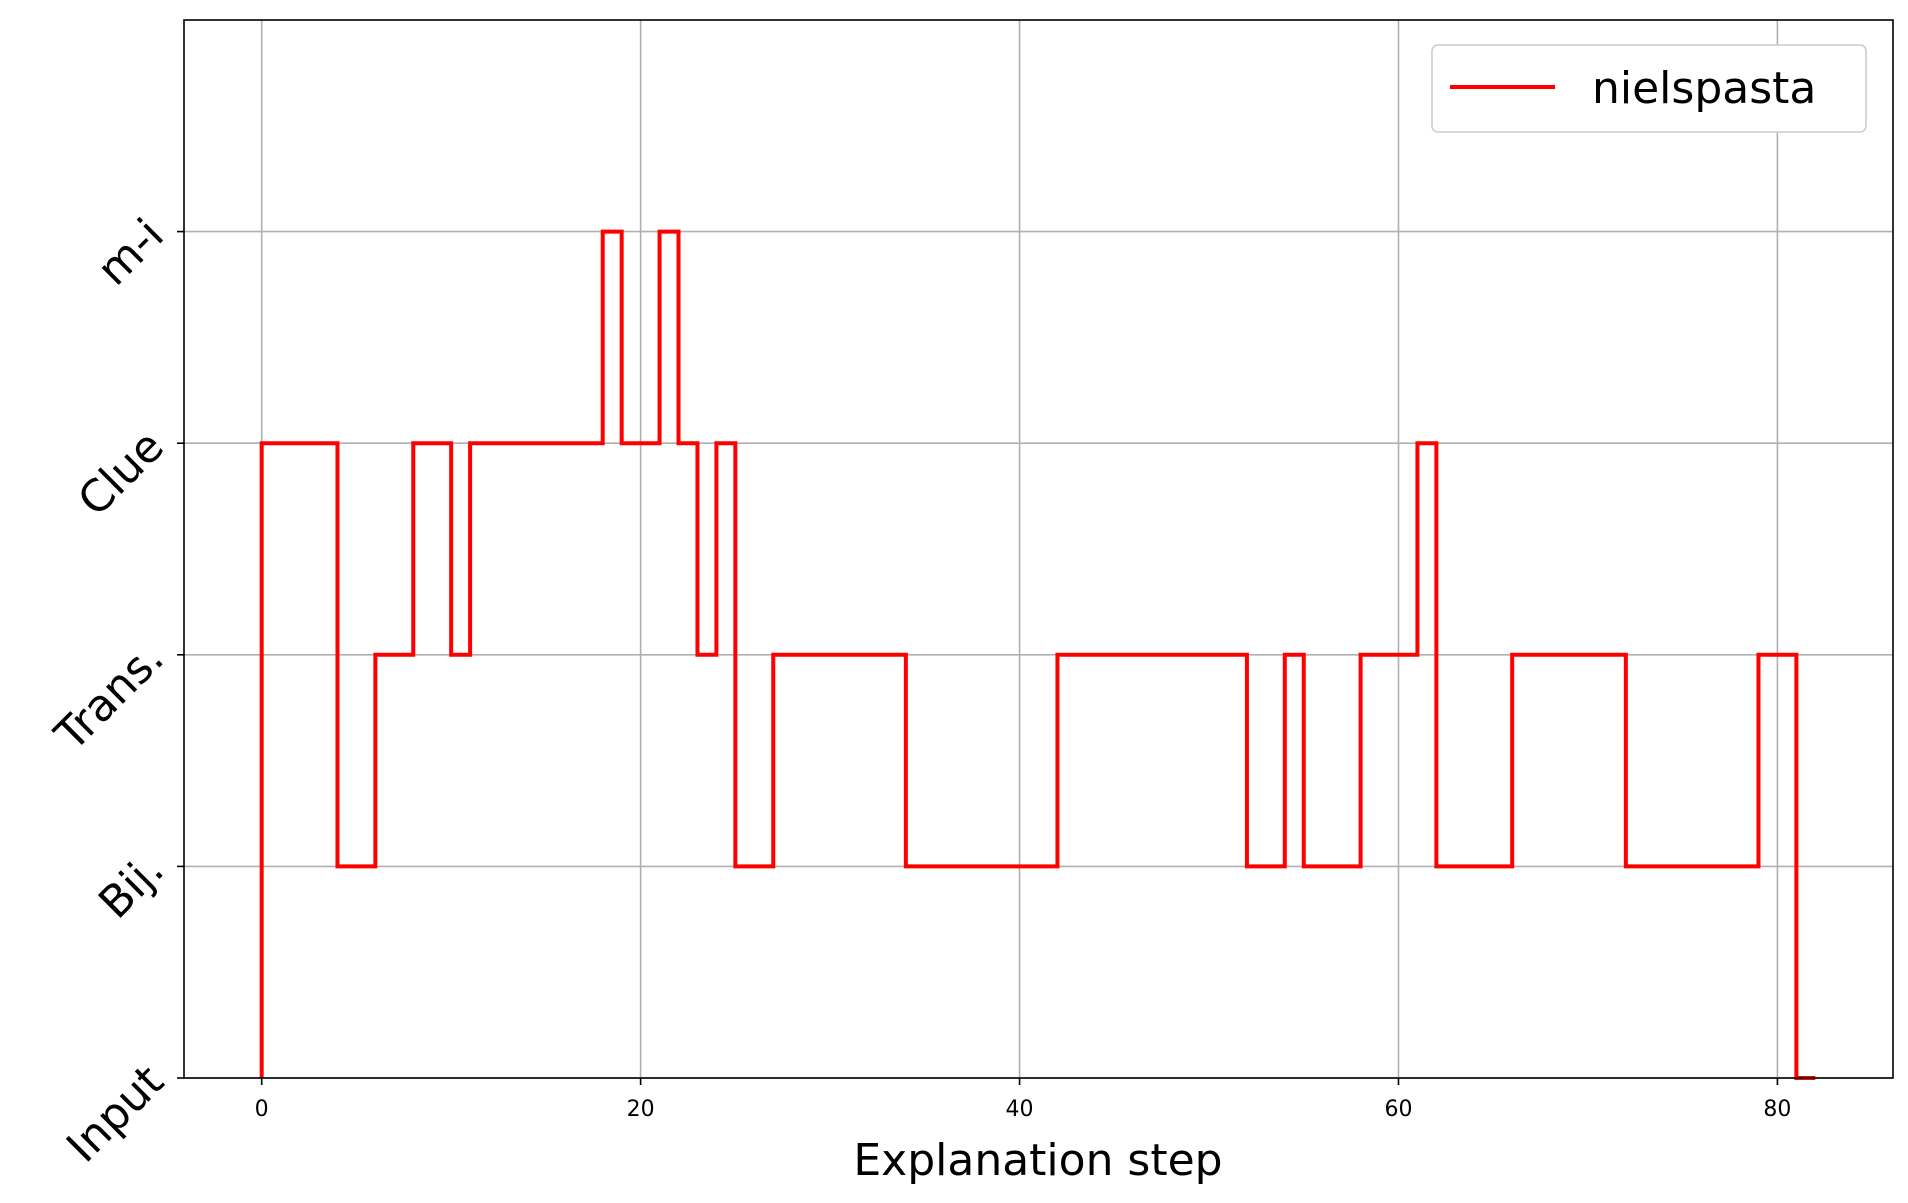  I want to click on x-tick-label: 40, so click(1020, 1109).